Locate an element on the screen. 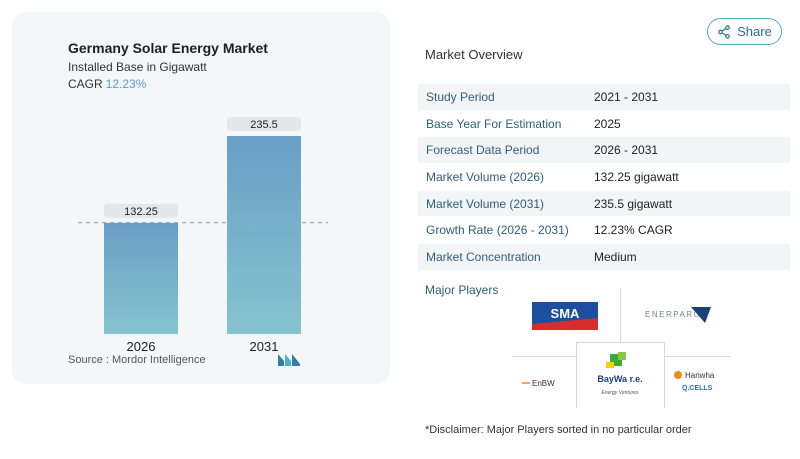  overview-row-label: Market Volume (2026) is located at coordinates (485, 176).